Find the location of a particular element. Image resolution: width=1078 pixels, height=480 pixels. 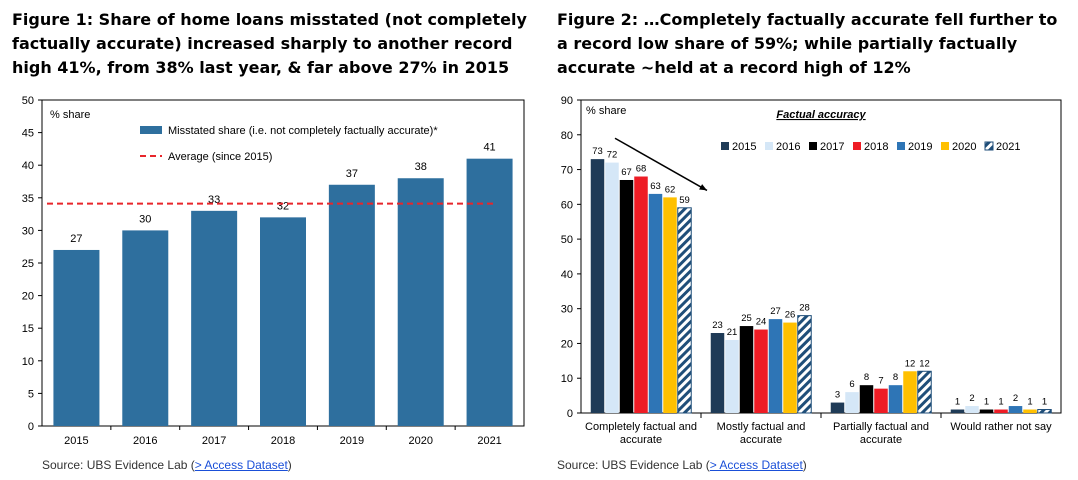

data-label: 38 is located at coordinates (421, 167).